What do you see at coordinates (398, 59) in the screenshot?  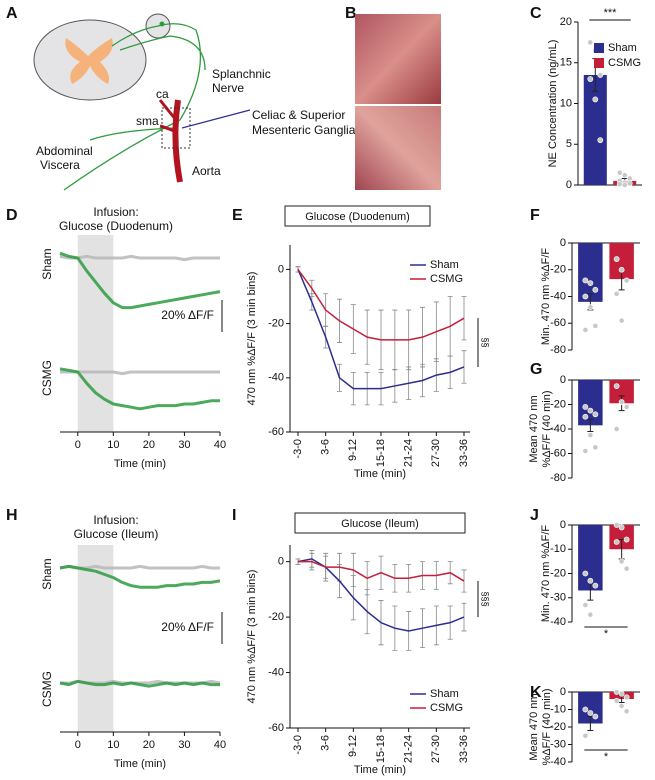 I see `photo` at bounding box center [398, 59].